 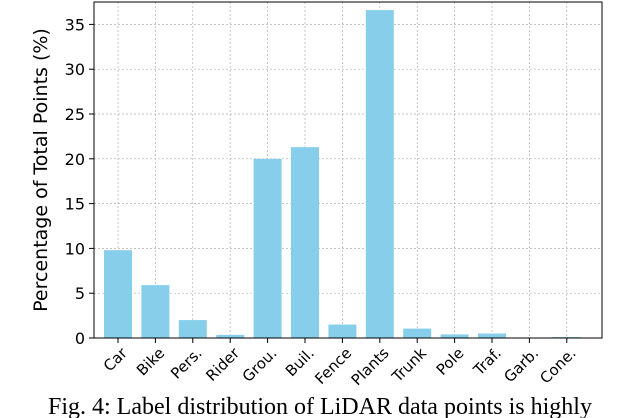 What do you see at coordinates (118, 294) in the screenshot?
I see `bar-car` at bounding box center [118, 294].